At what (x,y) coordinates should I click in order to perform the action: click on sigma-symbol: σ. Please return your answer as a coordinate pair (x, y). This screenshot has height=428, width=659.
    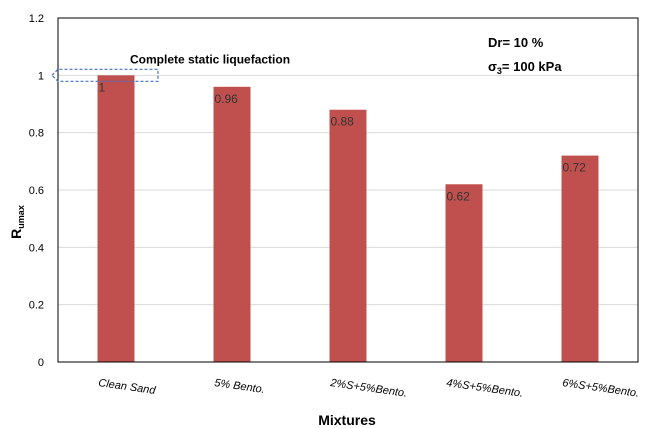
    Looking at the image, I should click on (492, 66).